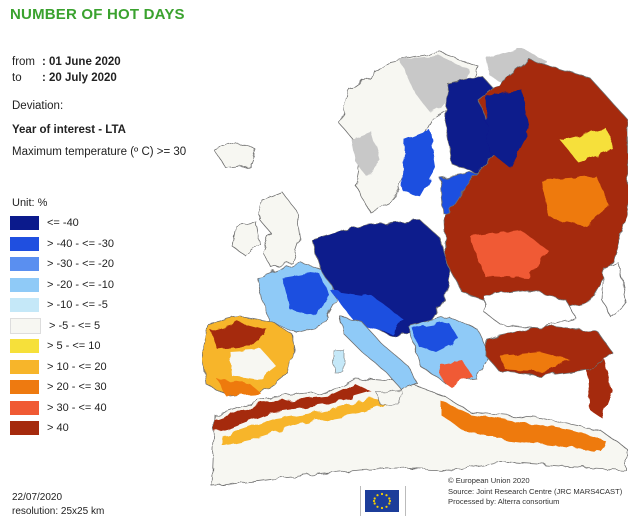  Describe the element at coordinates (379, 353) in the screenshot. I see `italy` at that location.